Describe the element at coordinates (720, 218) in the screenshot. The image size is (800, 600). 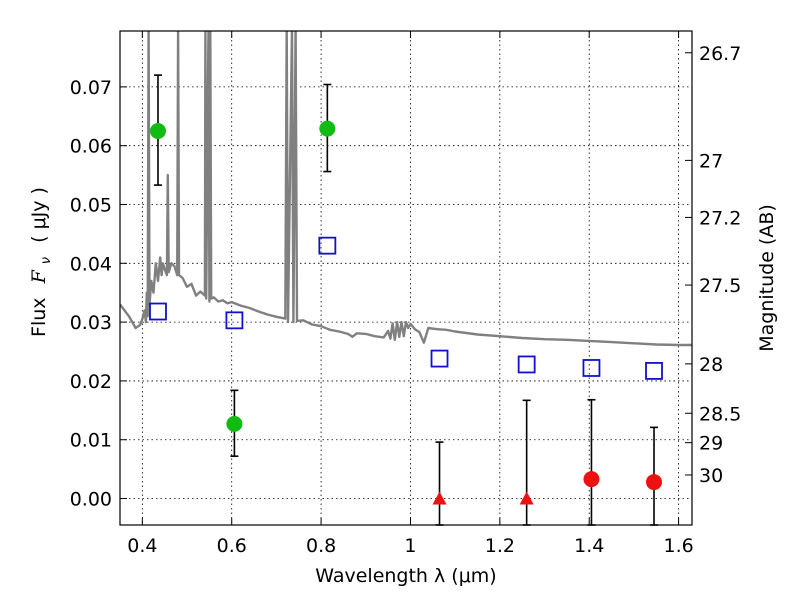
I see `mag-tick-label: 27.2` at that location.